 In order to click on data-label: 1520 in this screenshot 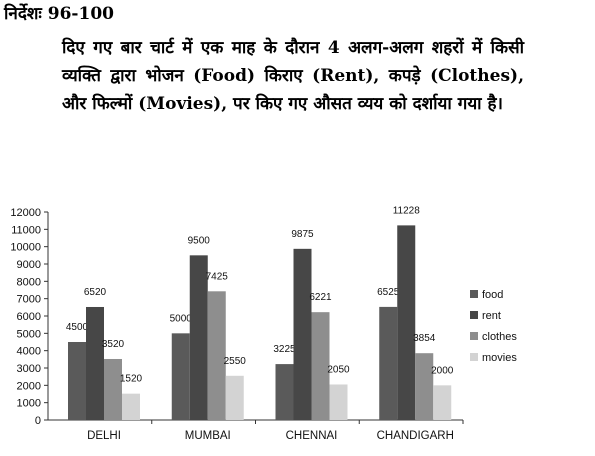, I will do `click(131, 379)`.